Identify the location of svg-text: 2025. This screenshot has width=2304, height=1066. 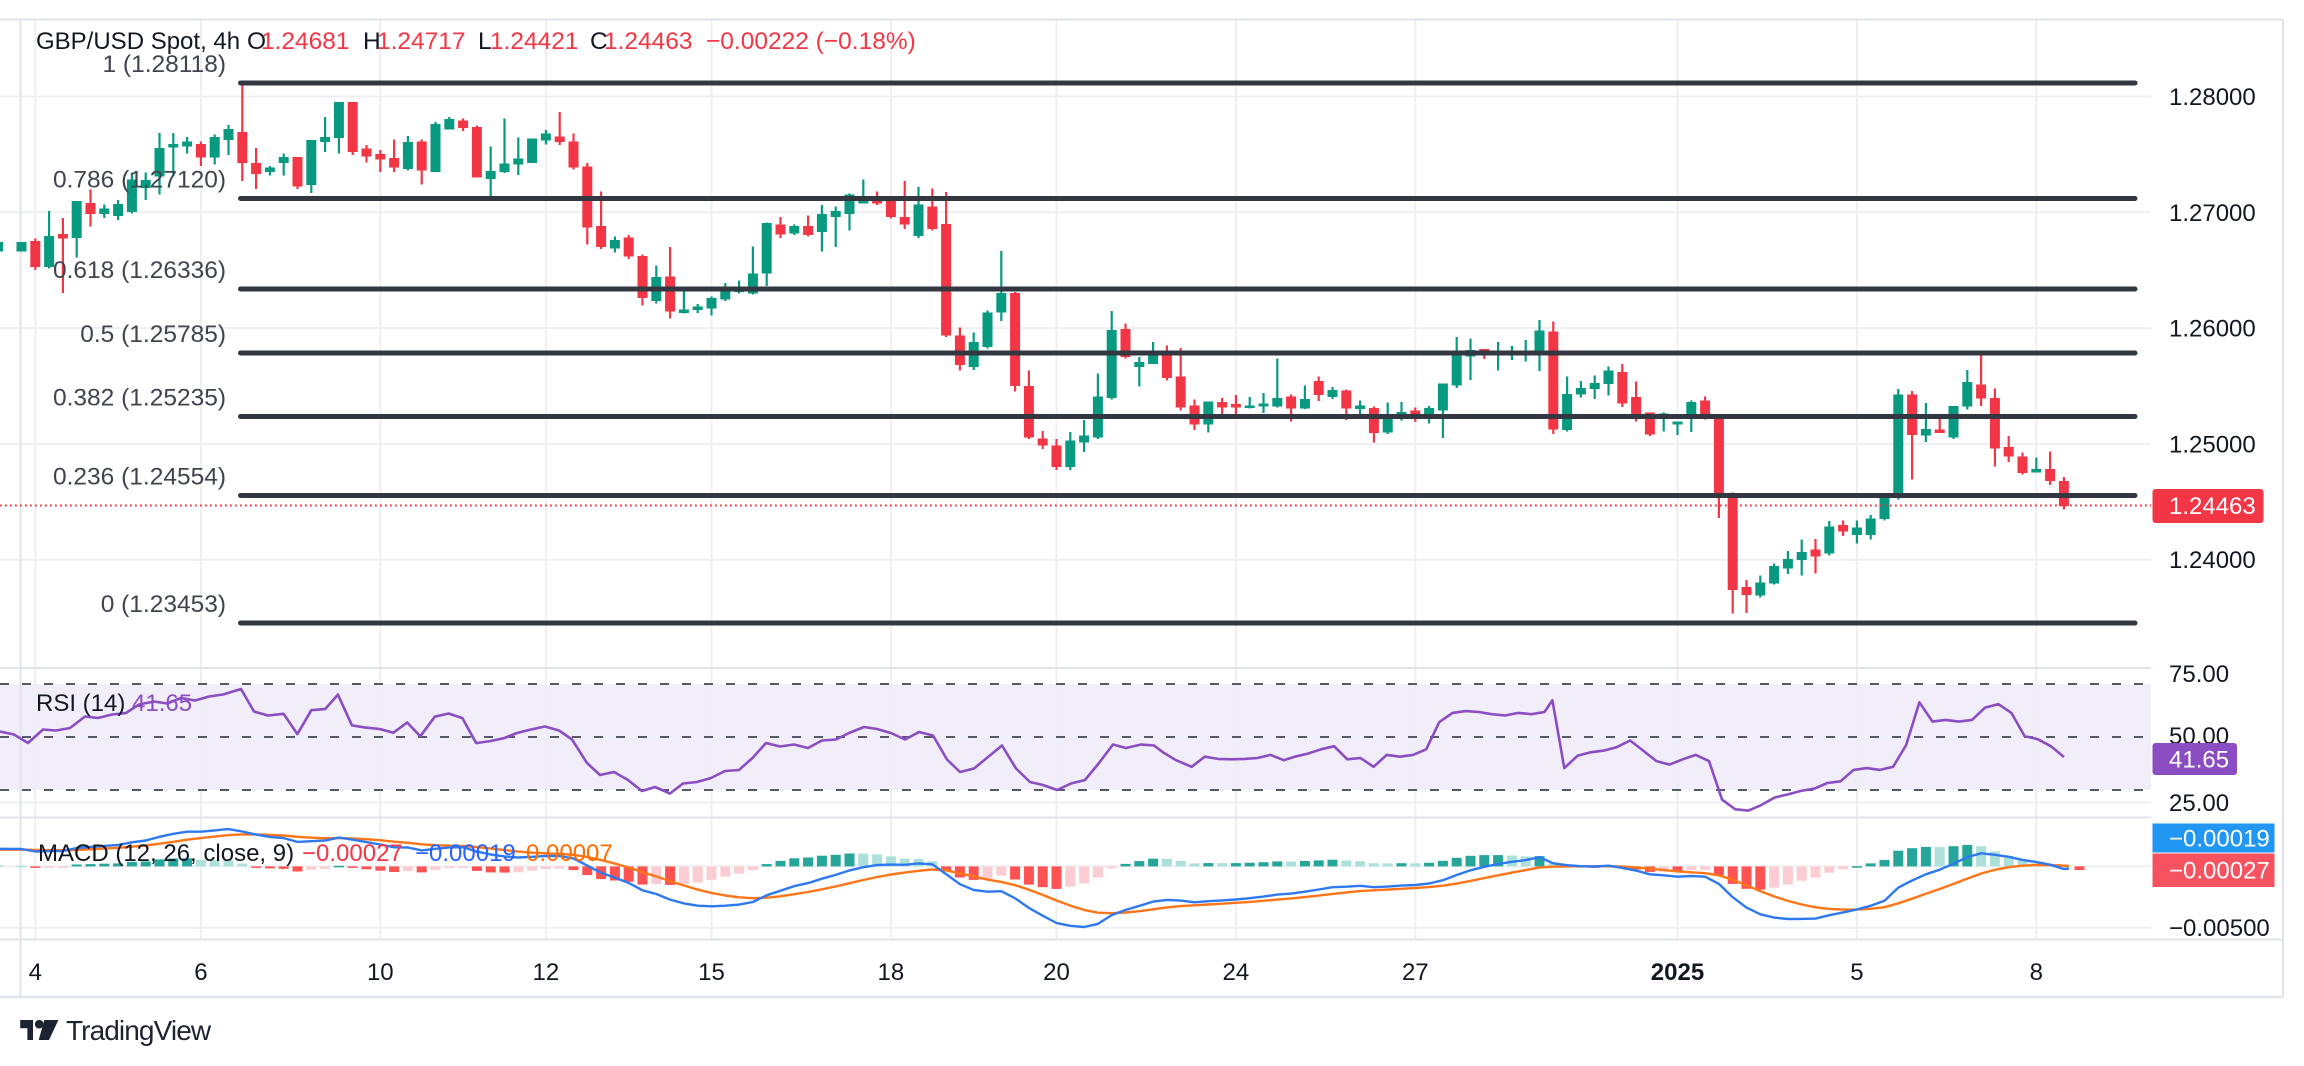
(1677, 972).